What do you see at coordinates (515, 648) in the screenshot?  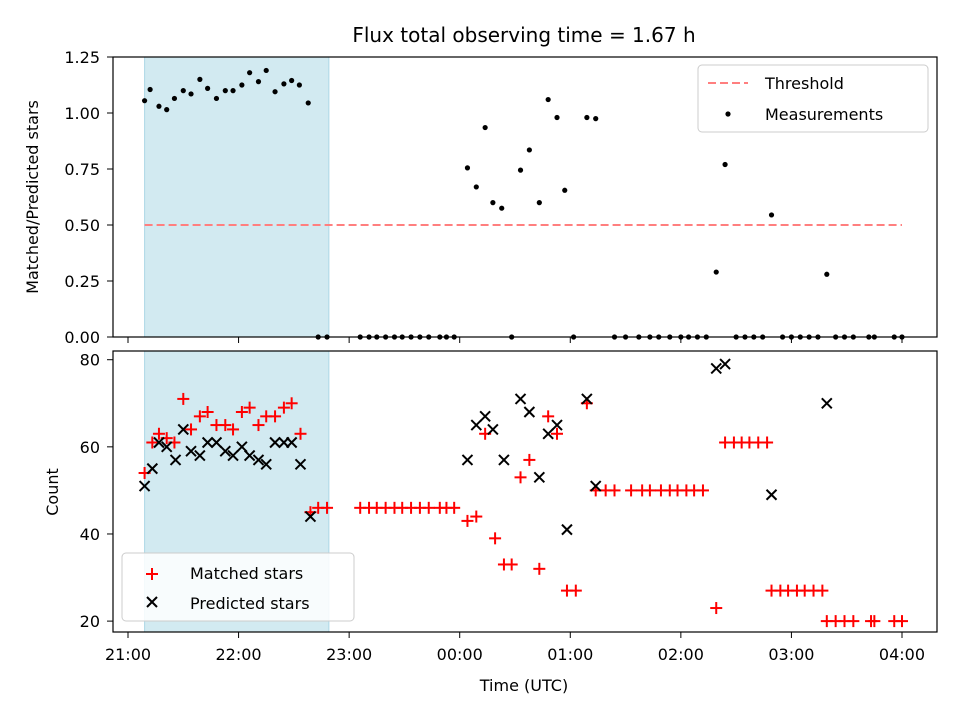 I see `bottom-x-ticks: 21:00 22:00 23:00 00:00 01:00 02:00 03:00 04:00` at bounding box center [515, 648].